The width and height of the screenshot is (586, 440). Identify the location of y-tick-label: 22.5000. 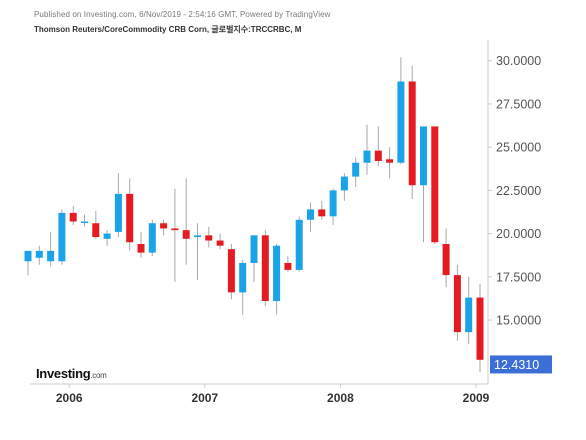
(518, 191).